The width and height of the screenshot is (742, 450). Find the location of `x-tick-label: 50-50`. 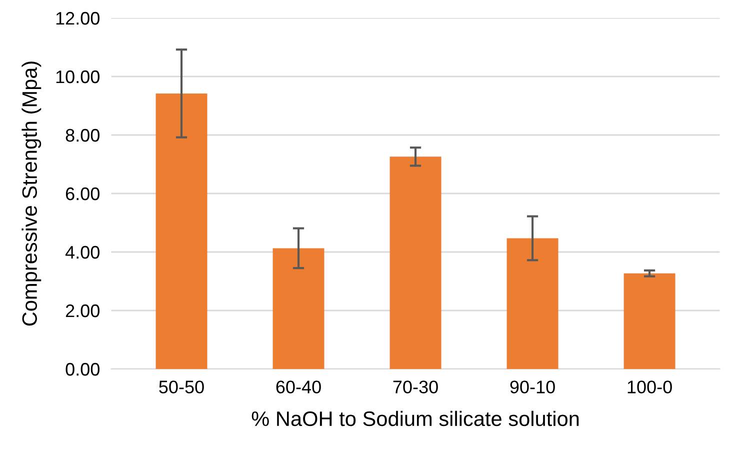

x-tick-label: 50-50 is located at coordinates (181, 387).